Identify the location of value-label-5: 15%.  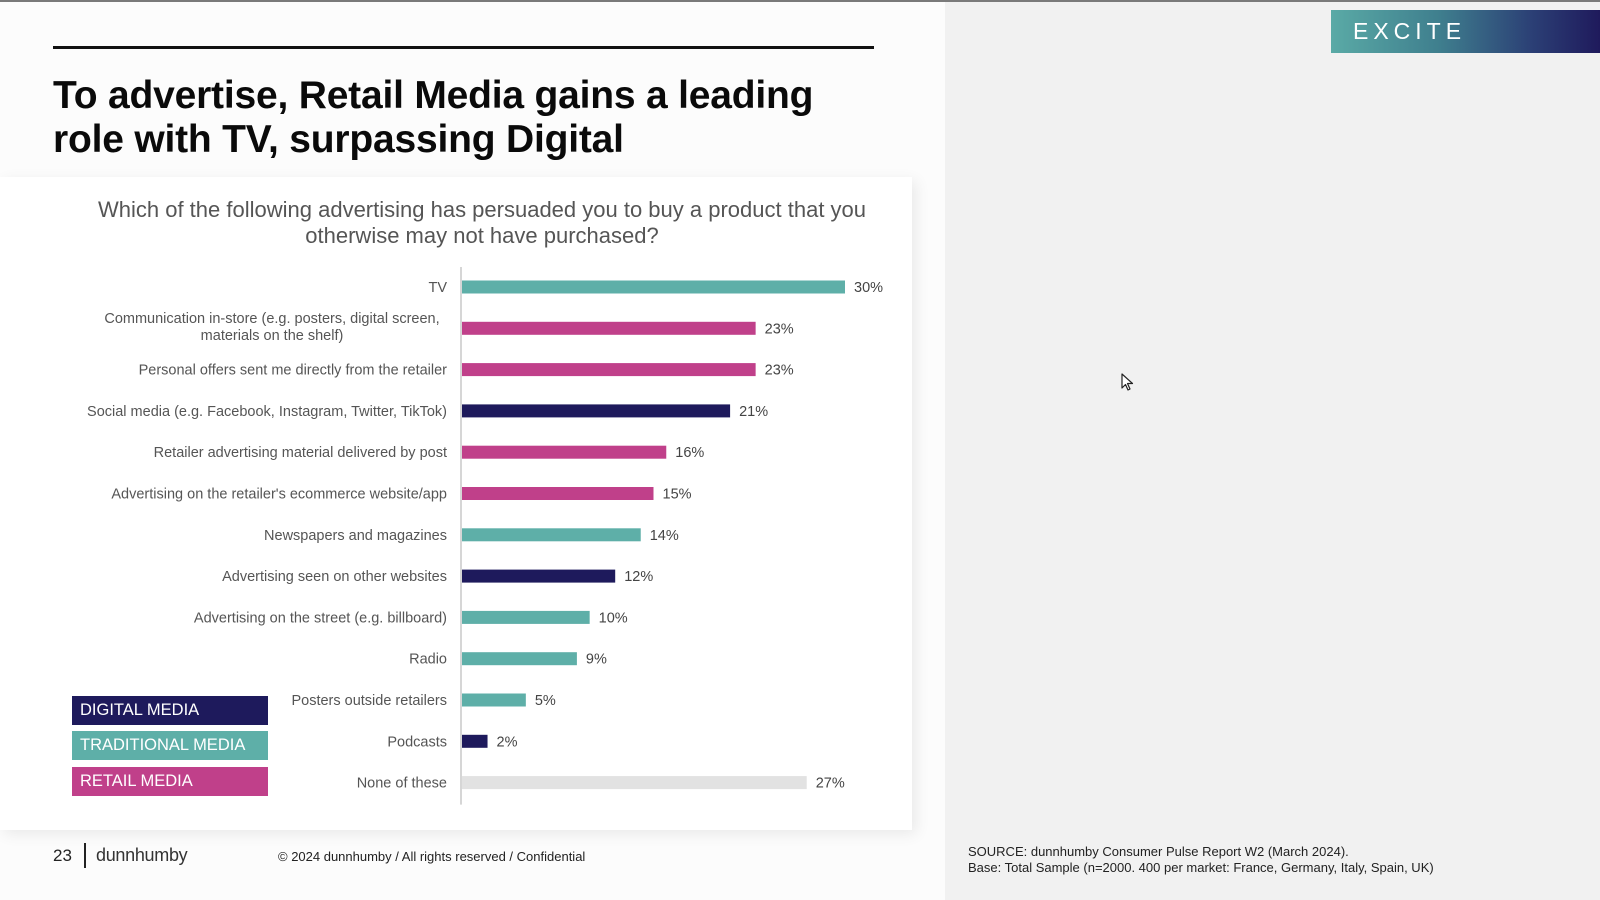
(677, 495).